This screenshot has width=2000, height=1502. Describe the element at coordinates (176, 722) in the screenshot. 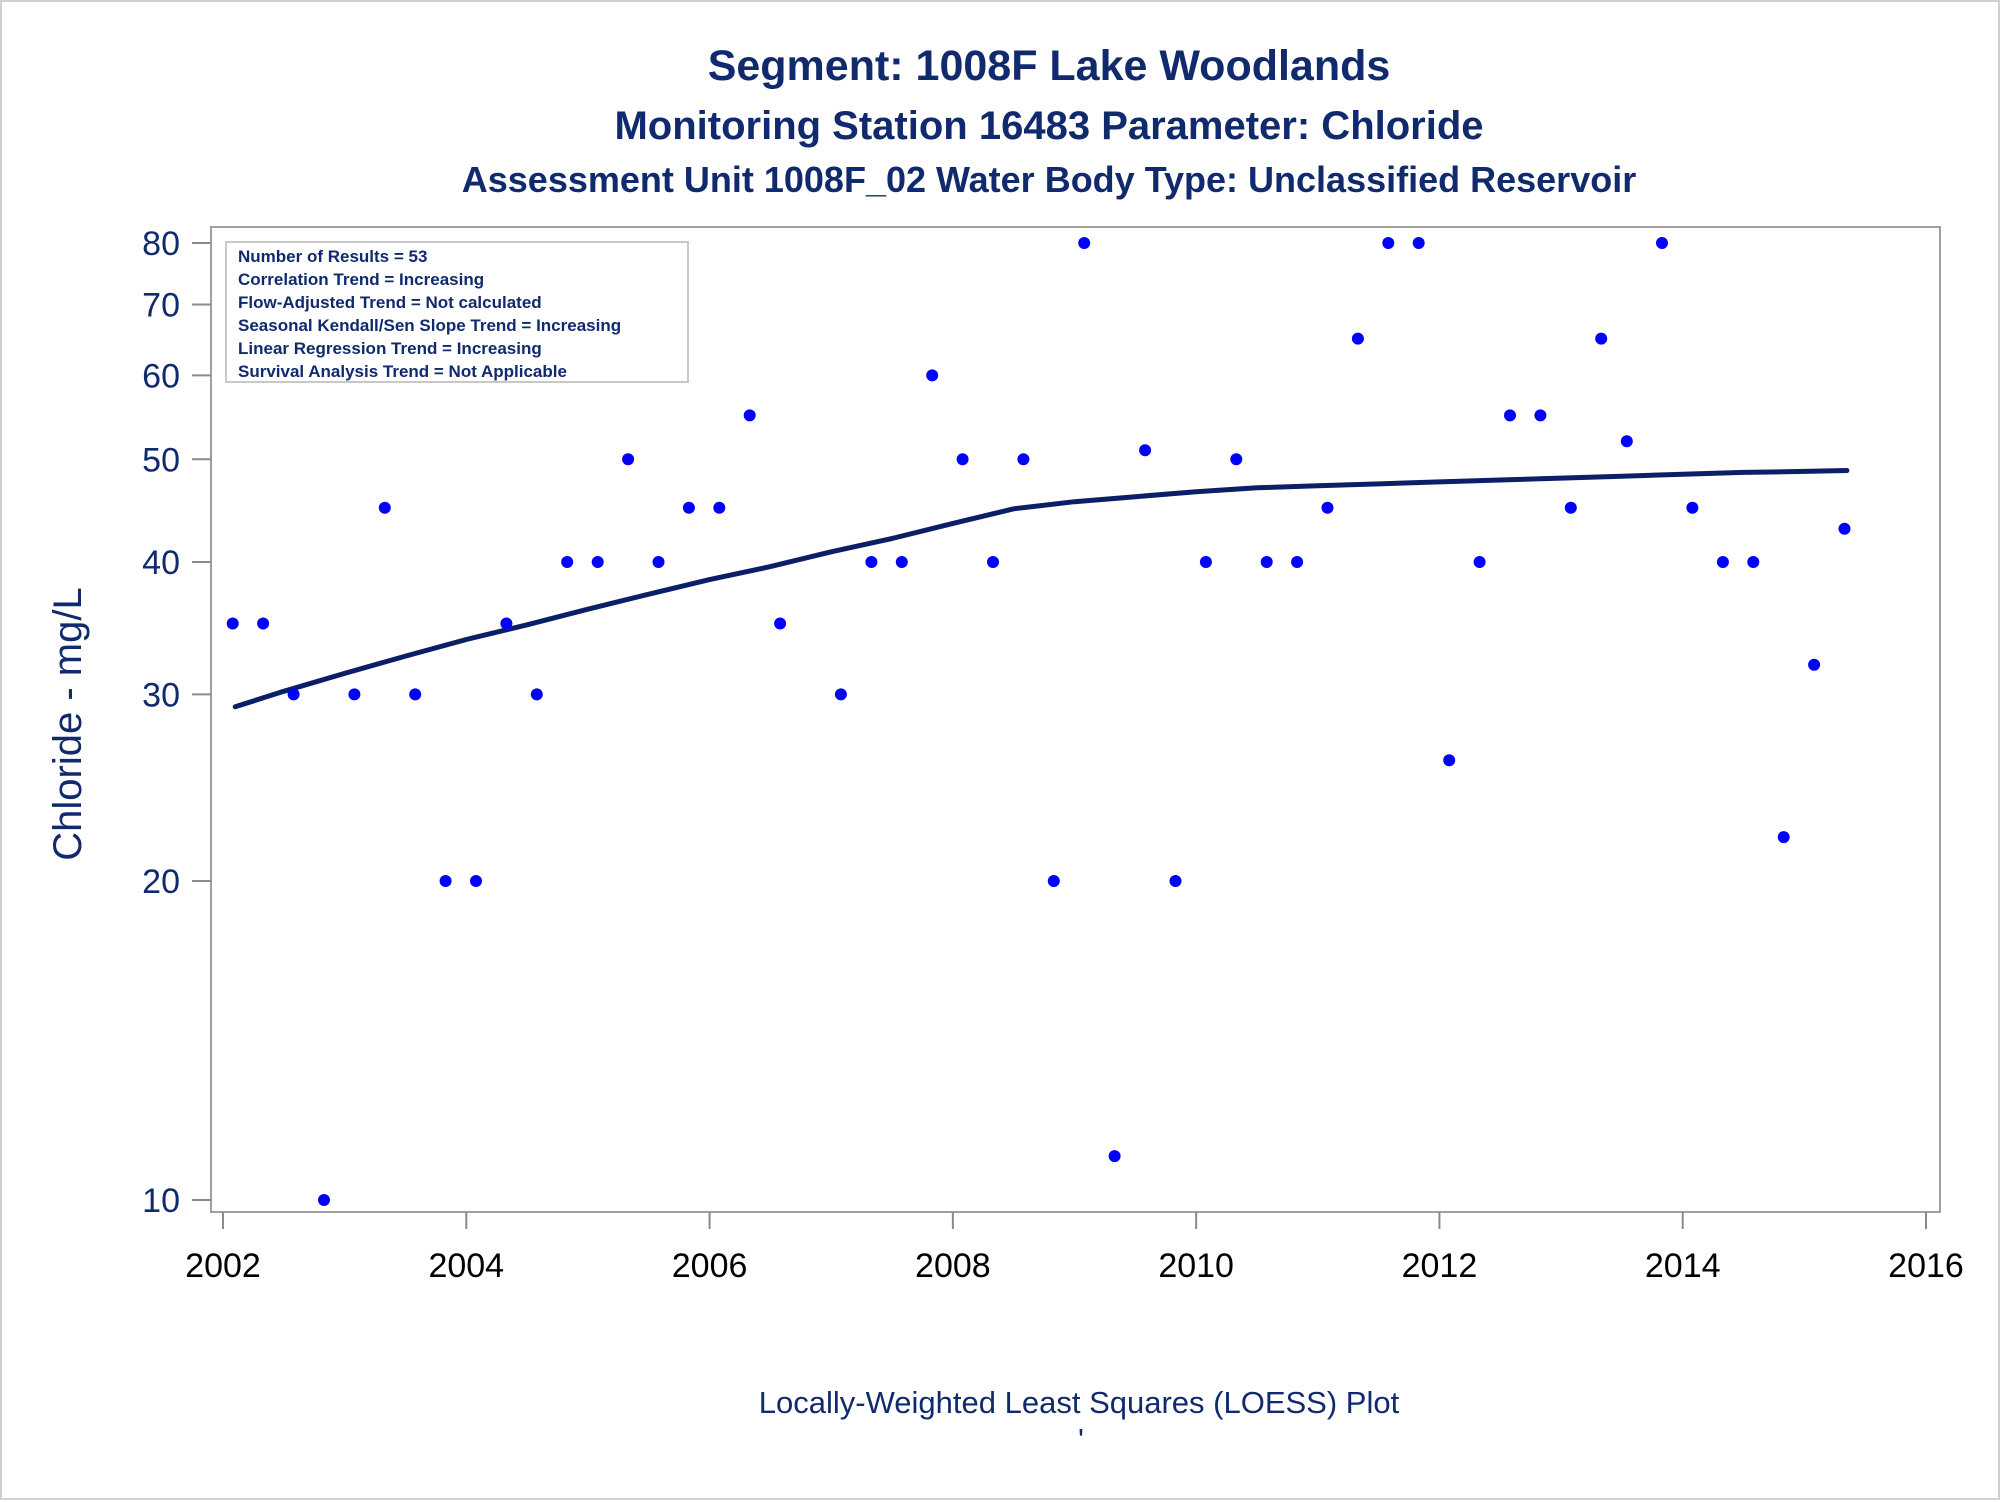

I see `y-axis: 10 20 30 40 50 60 70 80` at that location.